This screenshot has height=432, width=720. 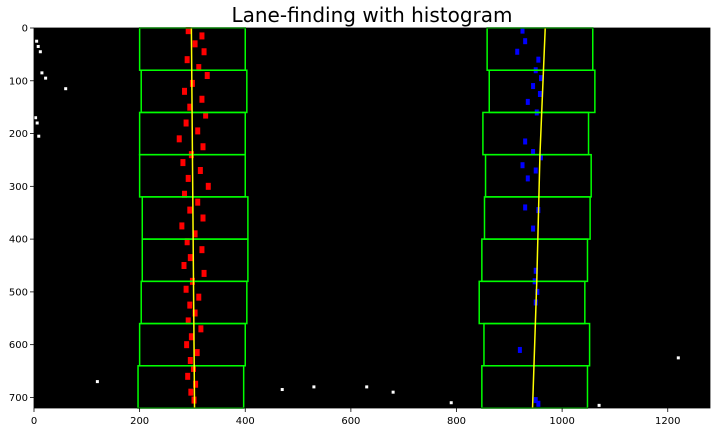 I want to click on y-tick-label-600: 600, so click(x=18, y=345).